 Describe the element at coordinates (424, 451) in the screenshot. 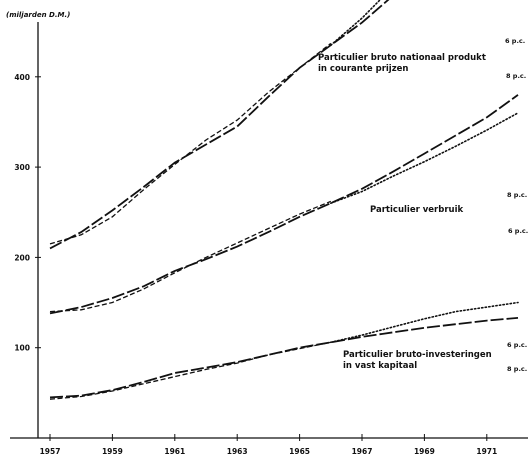

I see `x-tick-label: 1969` at that location.